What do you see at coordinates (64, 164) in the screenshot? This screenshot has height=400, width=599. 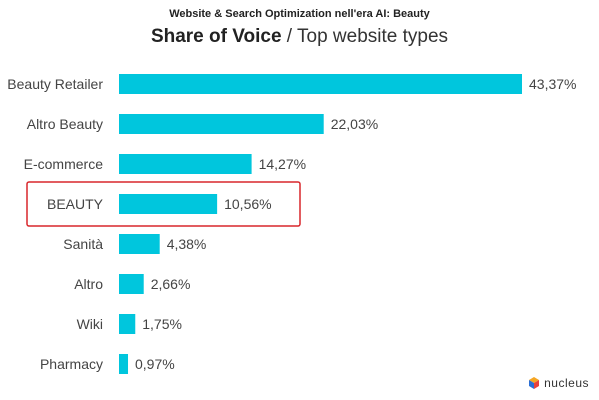 I see `category-label-e-commerce: E-commerce` at bounding box center [64, 164].